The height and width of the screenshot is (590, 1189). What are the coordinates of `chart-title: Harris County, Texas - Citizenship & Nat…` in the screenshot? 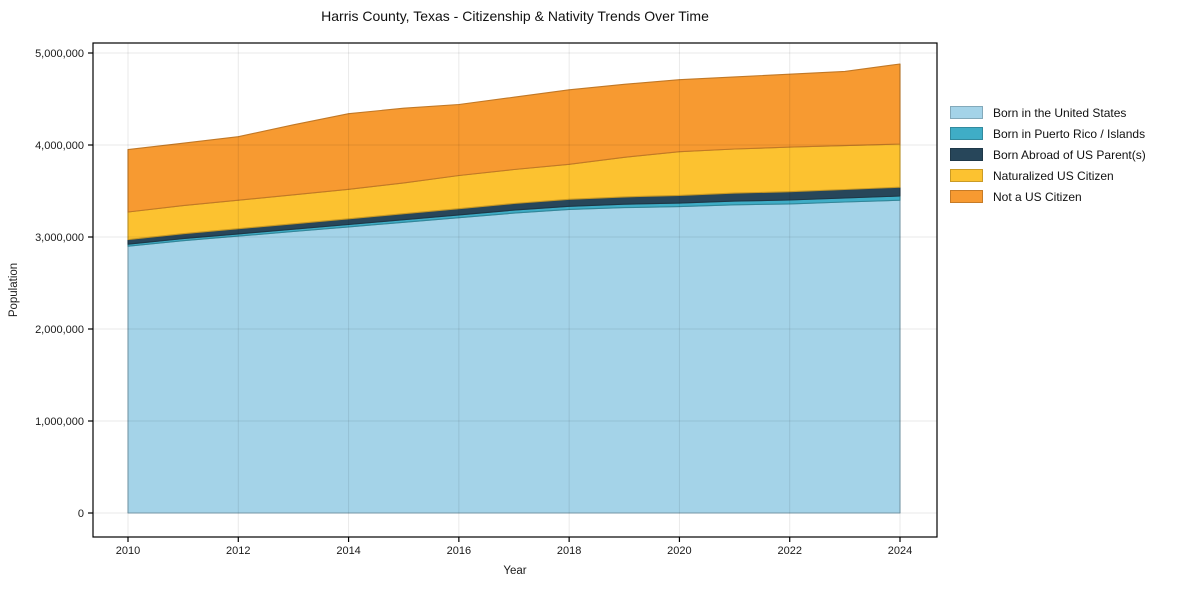 It's located at (515, 16).